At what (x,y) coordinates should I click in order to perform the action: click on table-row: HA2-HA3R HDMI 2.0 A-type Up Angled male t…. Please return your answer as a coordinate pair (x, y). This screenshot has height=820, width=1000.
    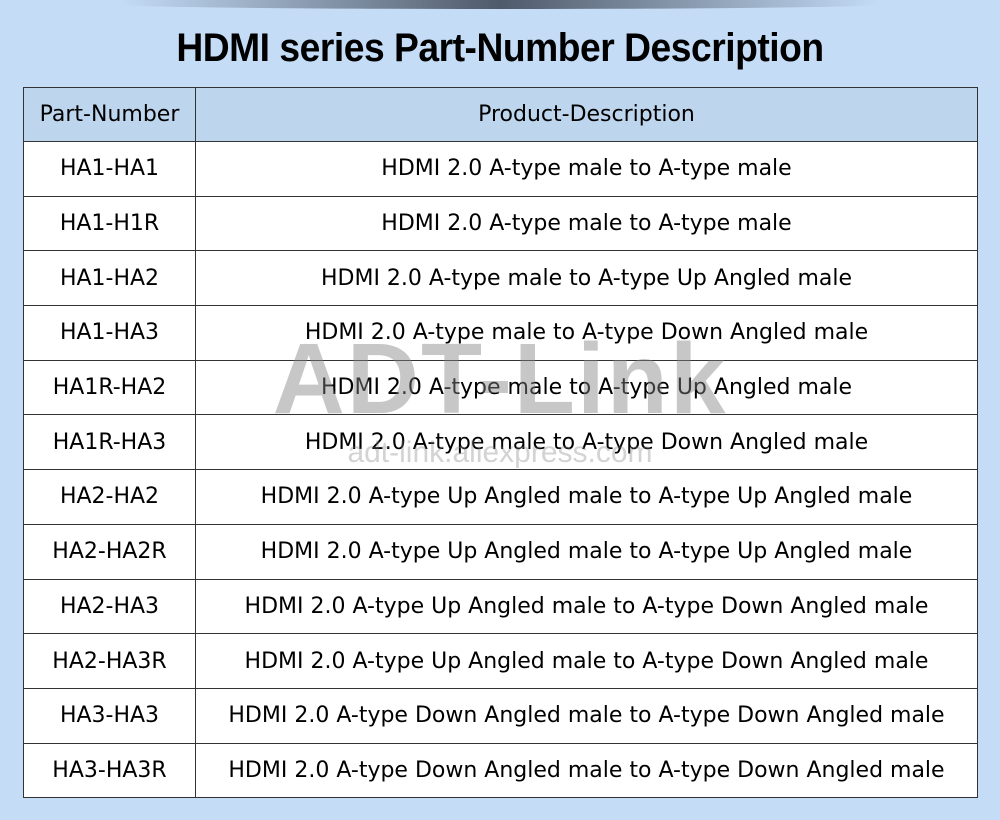
    Looking at the image, I should click on (500, 661).